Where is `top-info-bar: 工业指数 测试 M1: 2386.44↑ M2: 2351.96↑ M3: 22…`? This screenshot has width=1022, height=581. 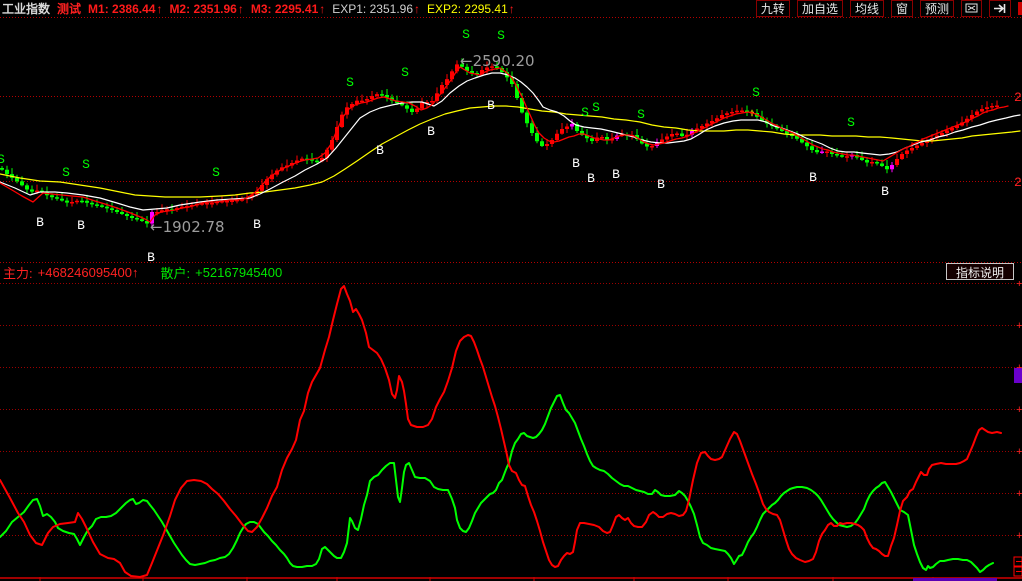
top-info-bar: 工业指数 测试 M1: 2386.44↑ M2: 2351.96↑ M3: 22… is located at coordinates (511, 8).